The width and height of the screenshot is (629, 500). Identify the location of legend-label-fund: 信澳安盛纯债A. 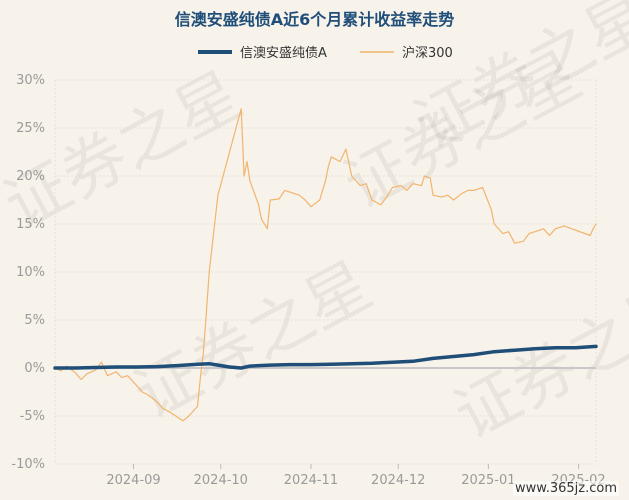
(283, 53).